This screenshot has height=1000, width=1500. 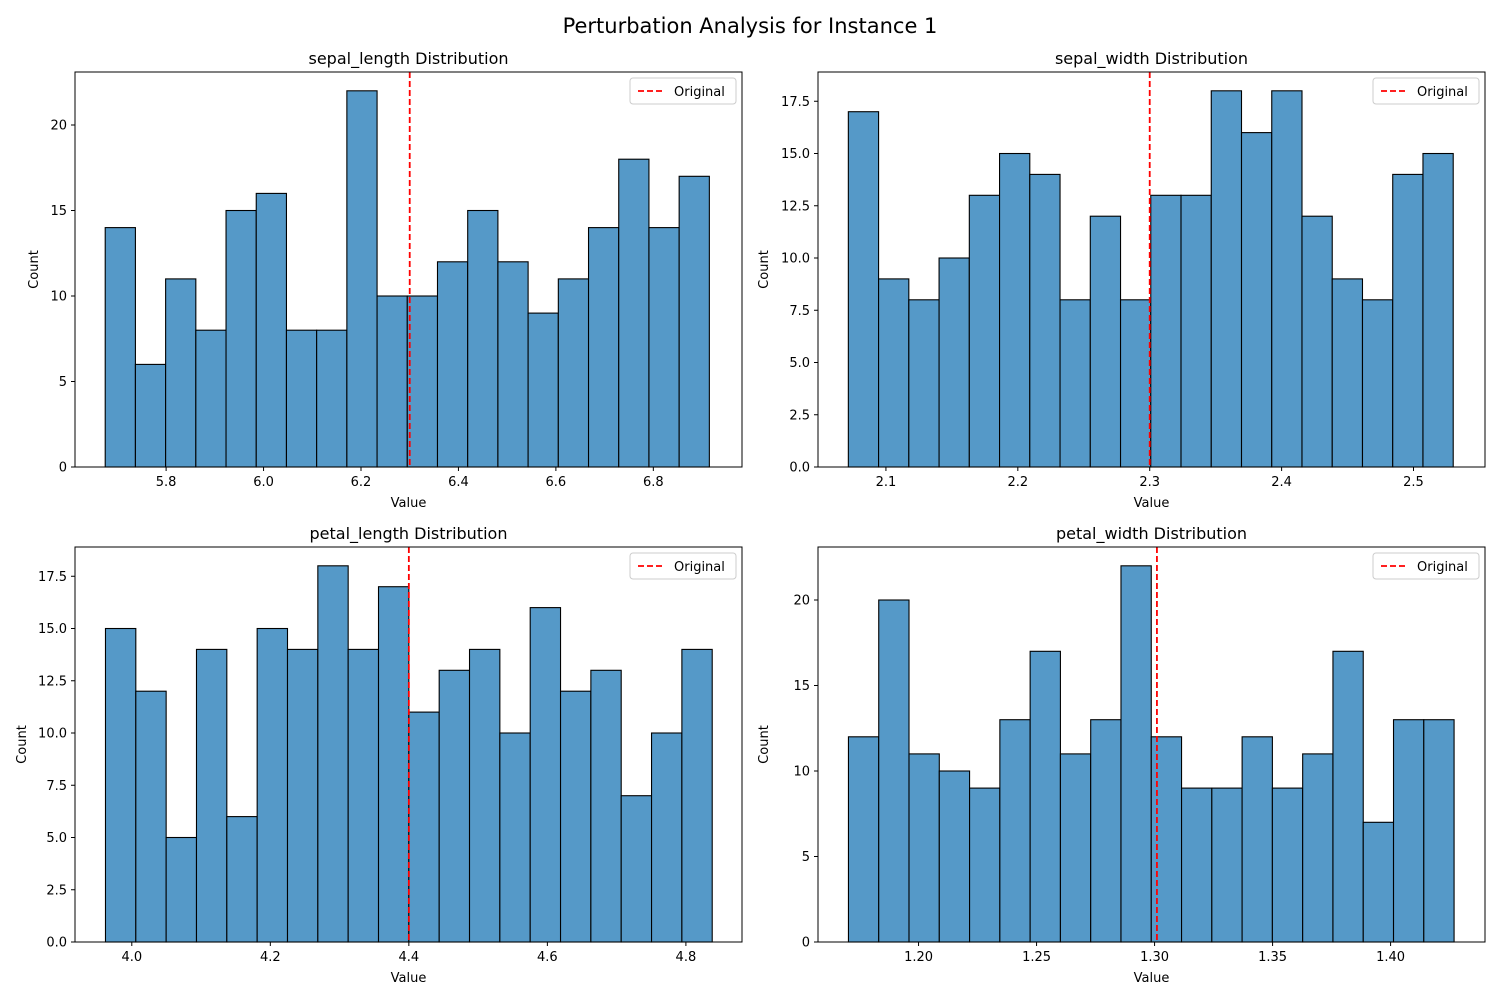 What do you see at coordinates (34, 269) in the screenshot?
I see `y-axis-label: Count` at bounding box center [34, 269].